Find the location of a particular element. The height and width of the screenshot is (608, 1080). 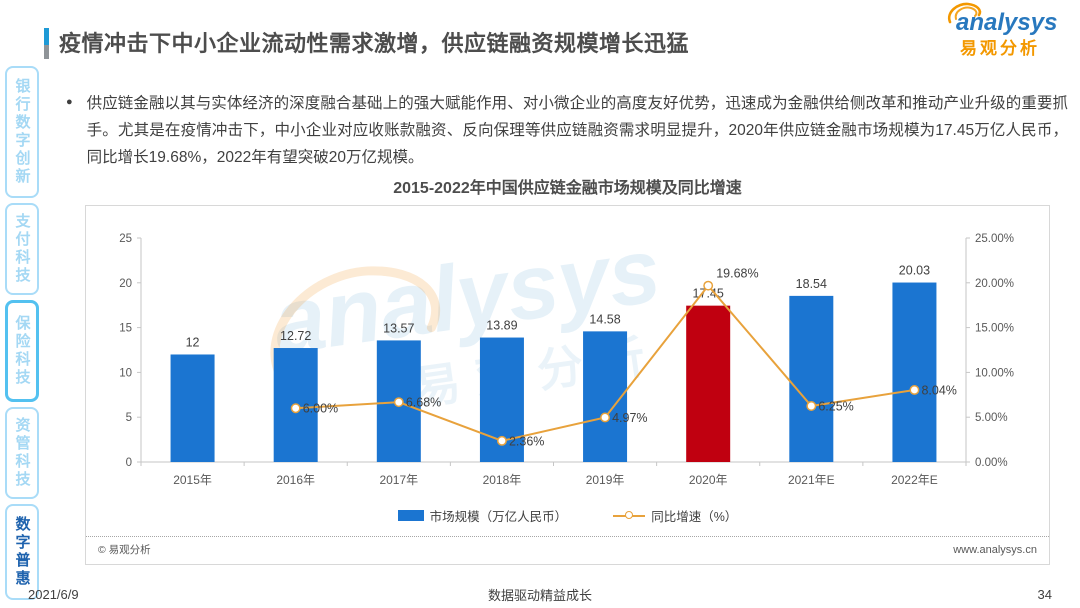

chart-title: 2015-2022年中国供应链金融市场规模及同比增速 is located at coordinates (567, 188).